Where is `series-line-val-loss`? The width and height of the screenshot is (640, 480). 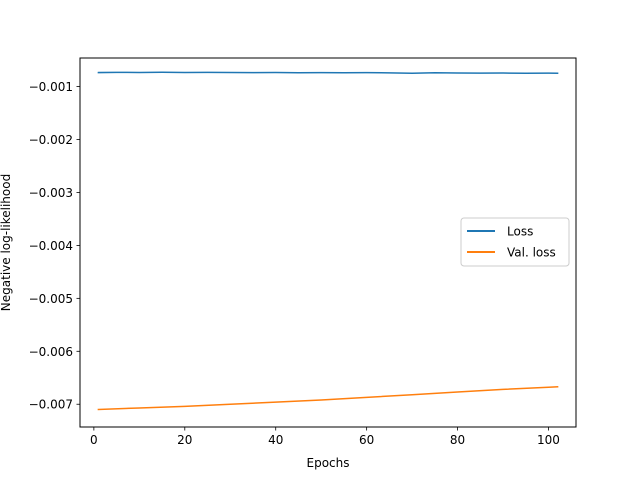
series-line-val-loss is located at coordinates (328, 398).